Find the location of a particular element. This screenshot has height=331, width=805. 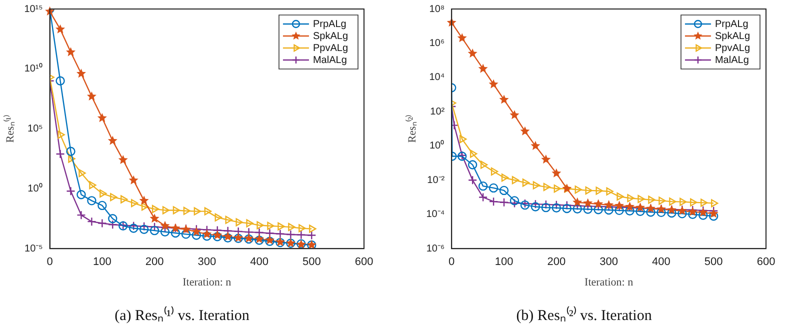

y-axis-title: Resₙ⁽²⁾ is located at coordinates (411, 128).